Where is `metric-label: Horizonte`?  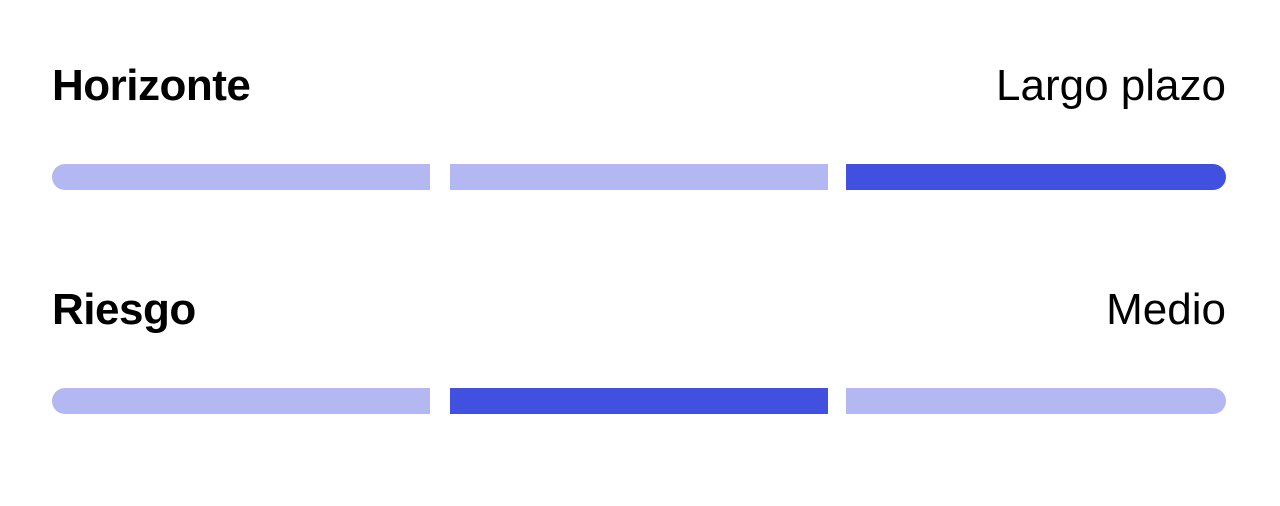 metric-label: Horizonte is located at coordinates (151, 85).